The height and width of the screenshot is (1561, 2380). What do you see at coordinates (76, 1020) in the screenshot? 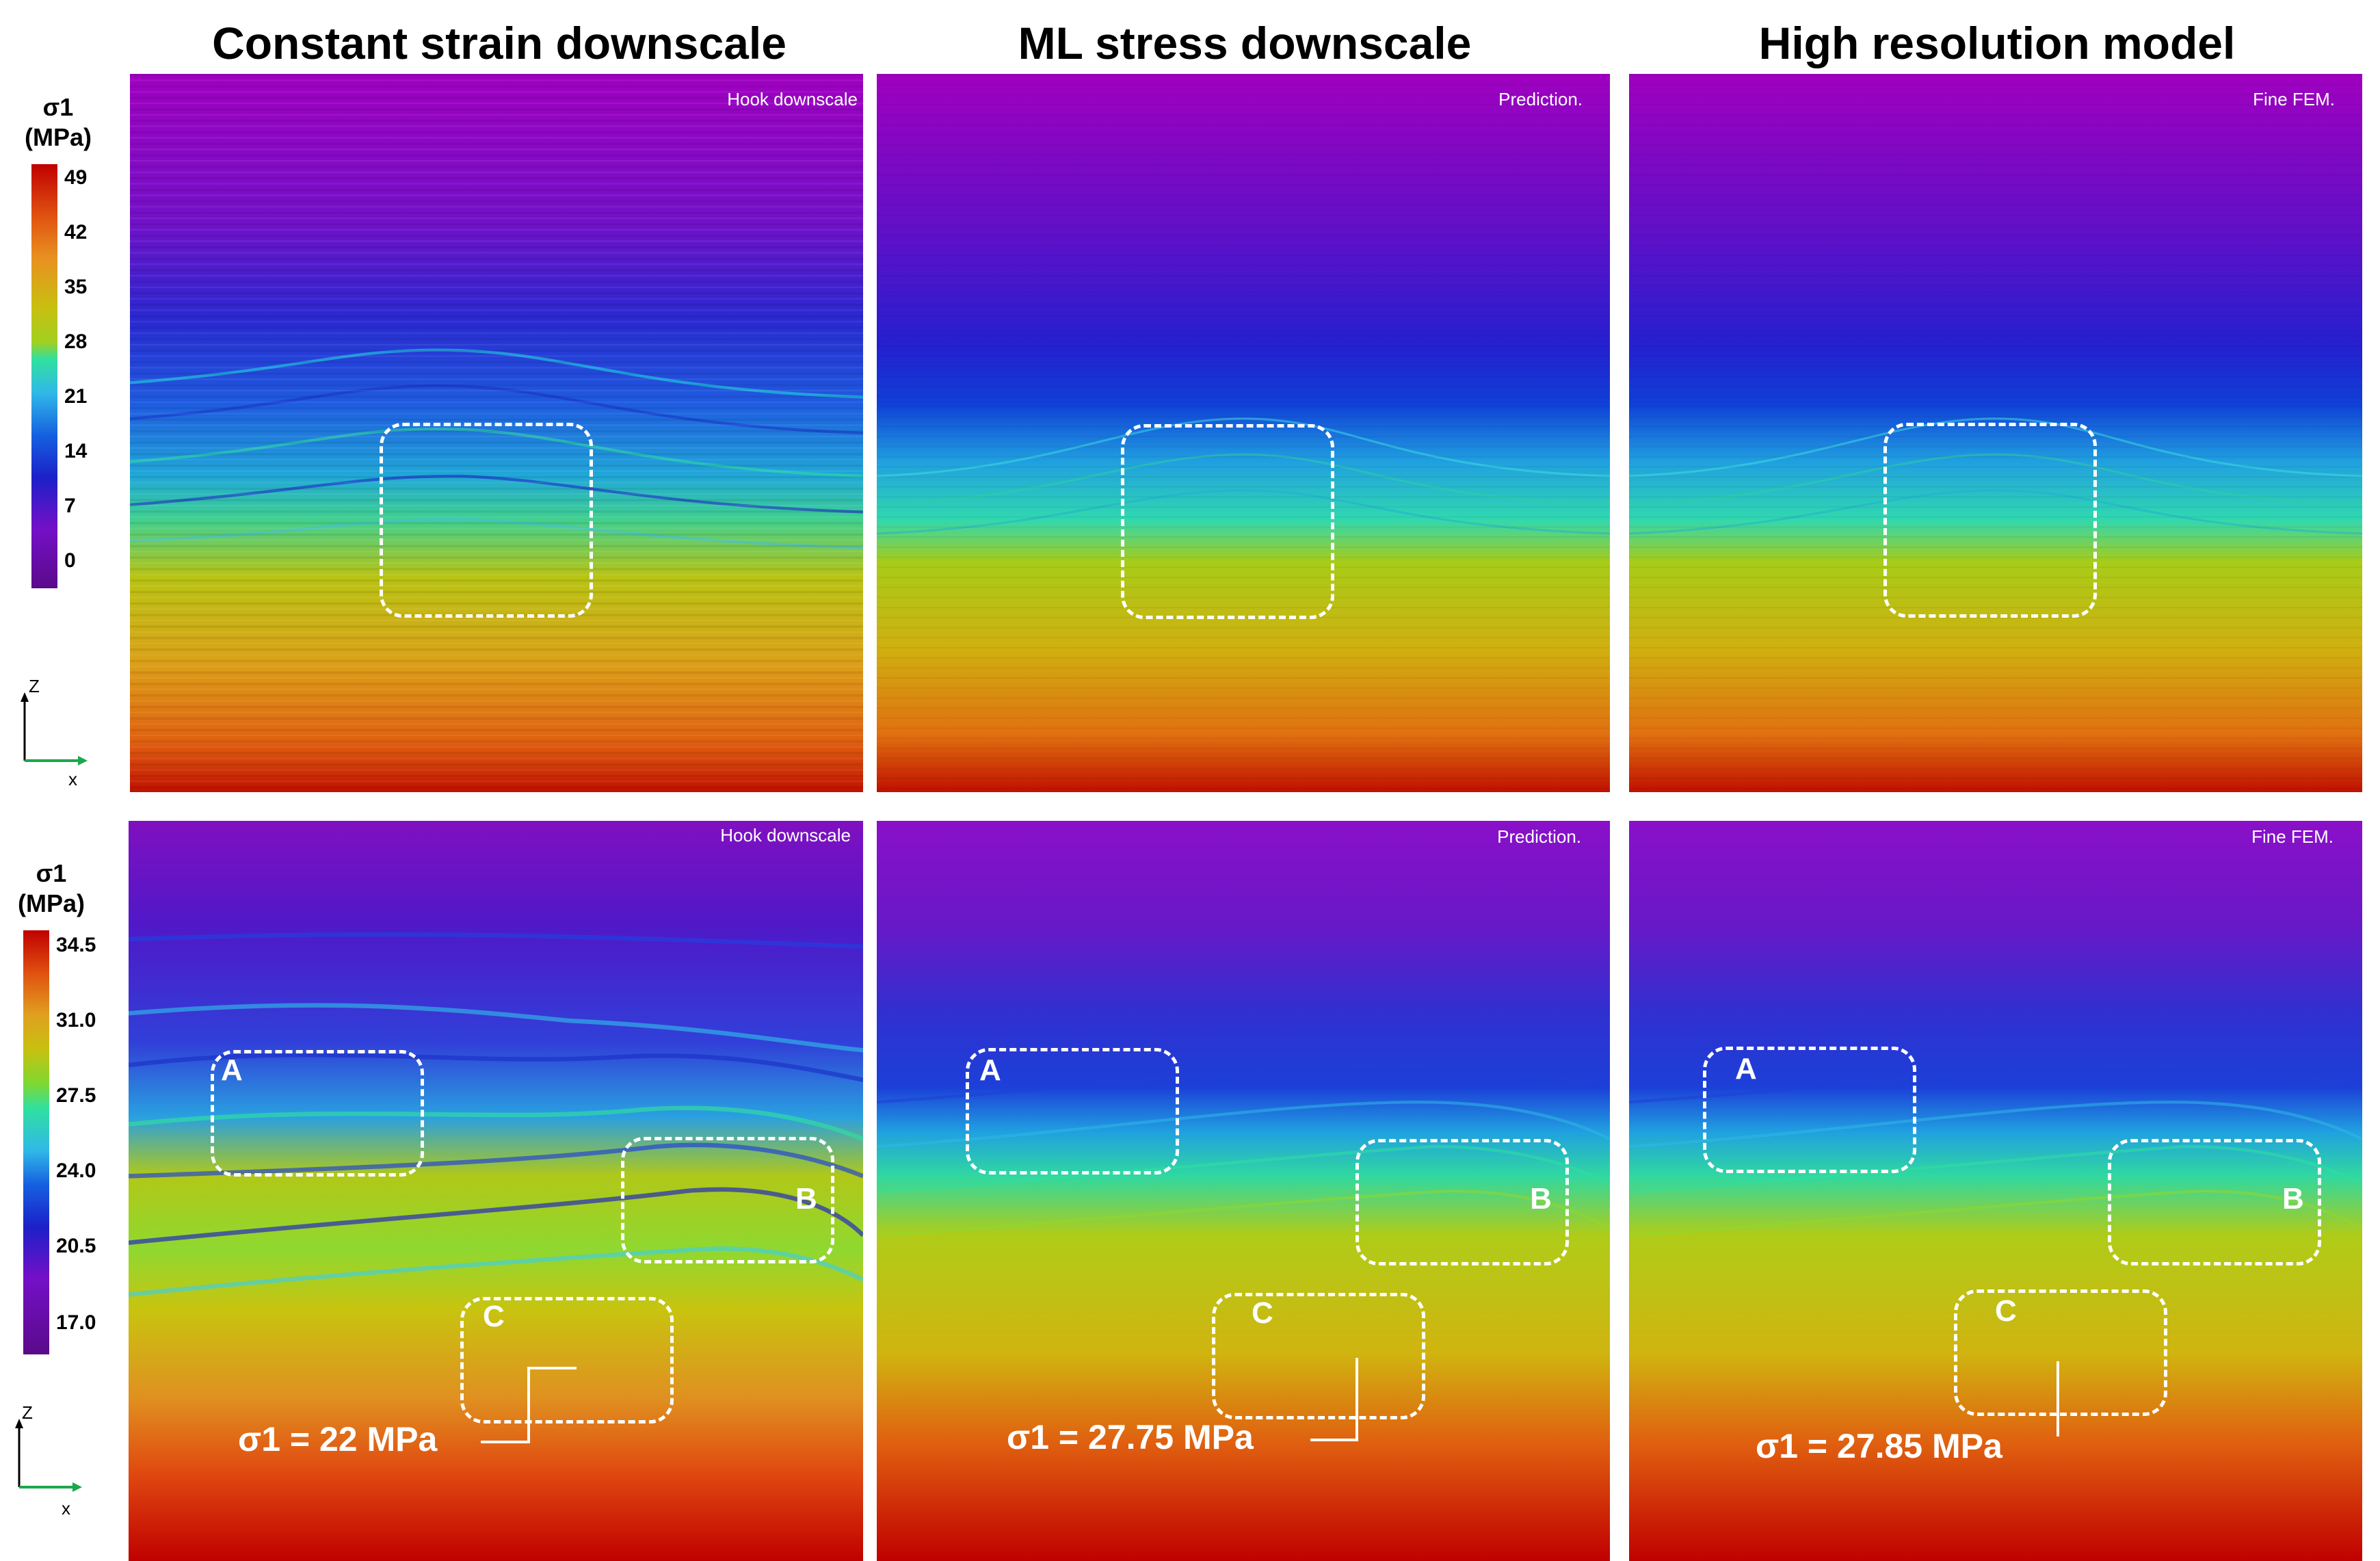
I see `colorbar-tick: 31.0` at bounding box center [76, 1020].